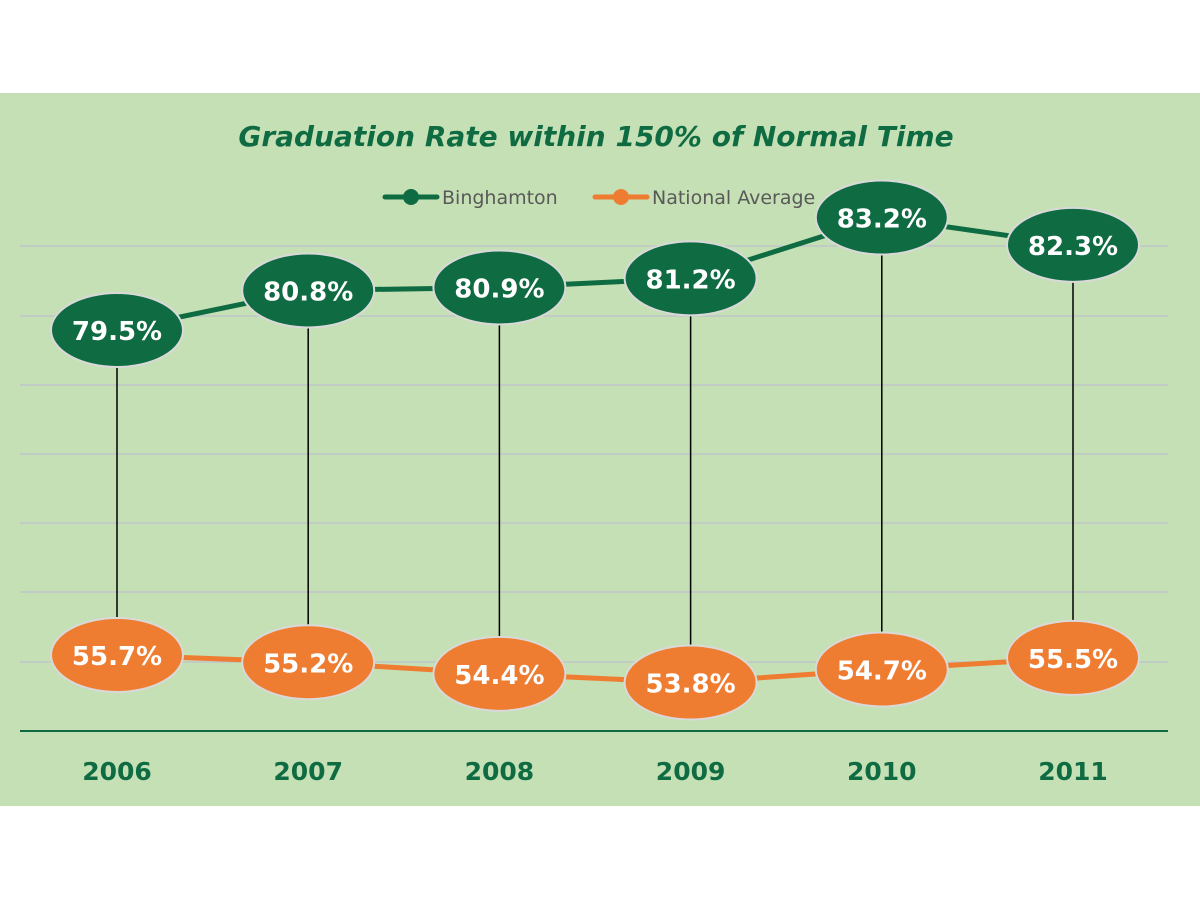 This screenshot has height=905, width=1200. I want to click on data-point: 79.5%, so click(117, 330).